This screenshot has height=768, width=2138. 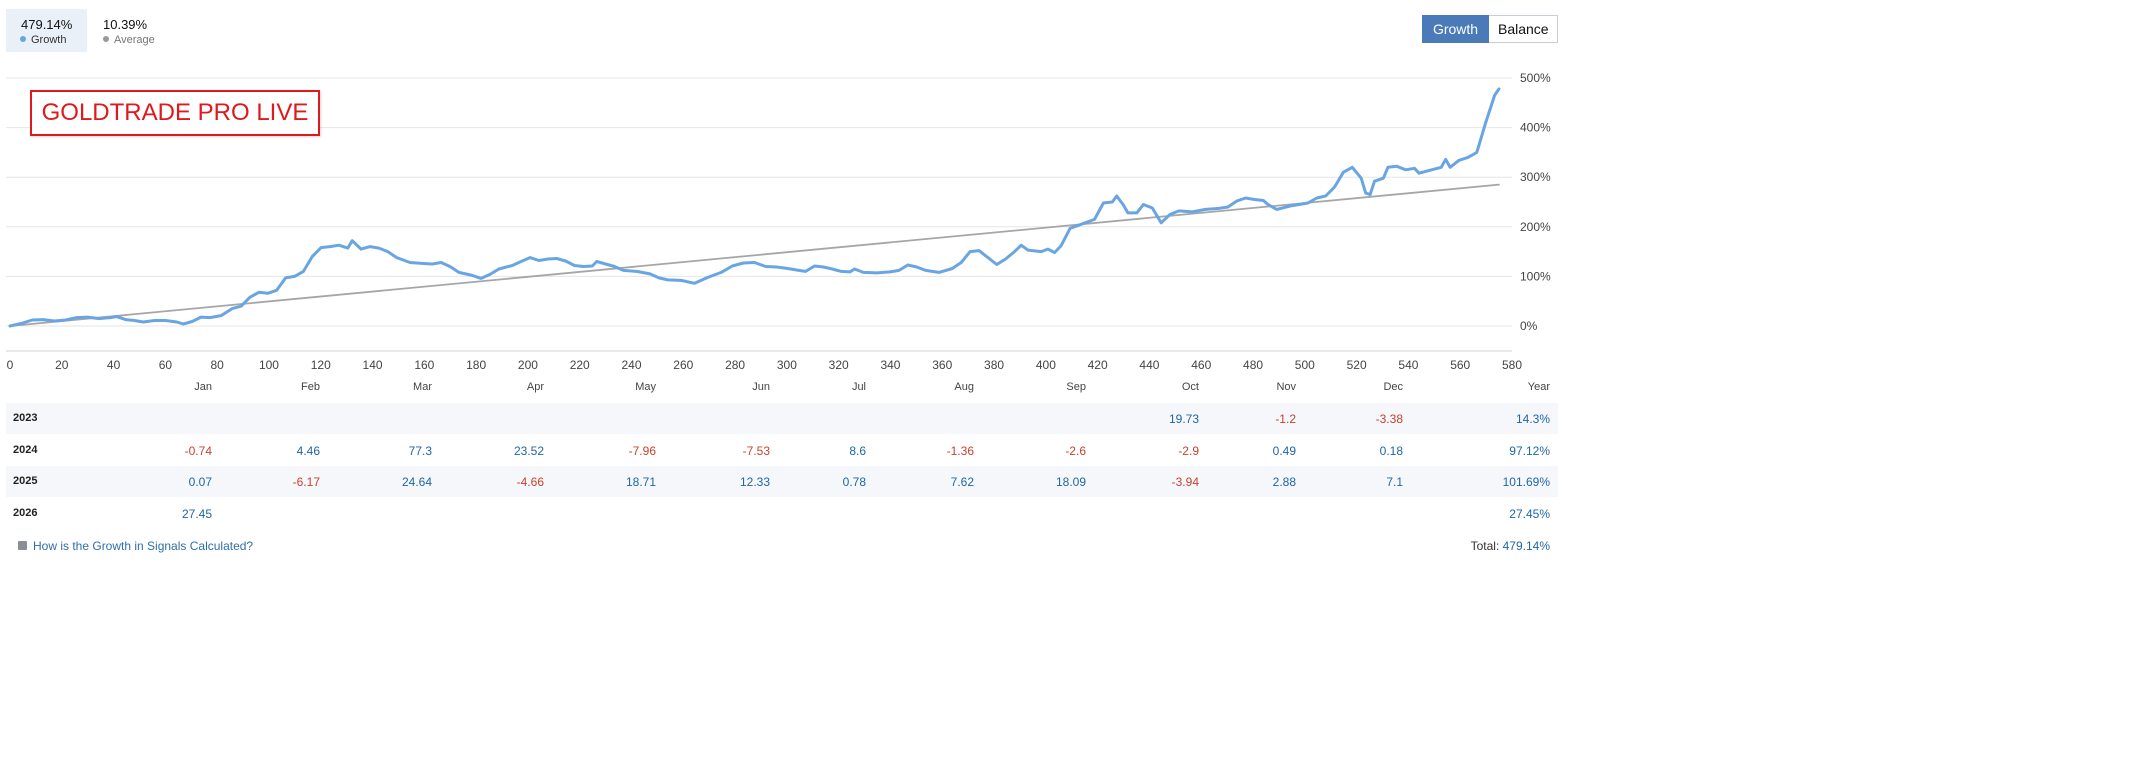 What do you see at coordinates (858, 387) in the screenshot?
I see `month-header: Jul` at bounding box center [858, 387].